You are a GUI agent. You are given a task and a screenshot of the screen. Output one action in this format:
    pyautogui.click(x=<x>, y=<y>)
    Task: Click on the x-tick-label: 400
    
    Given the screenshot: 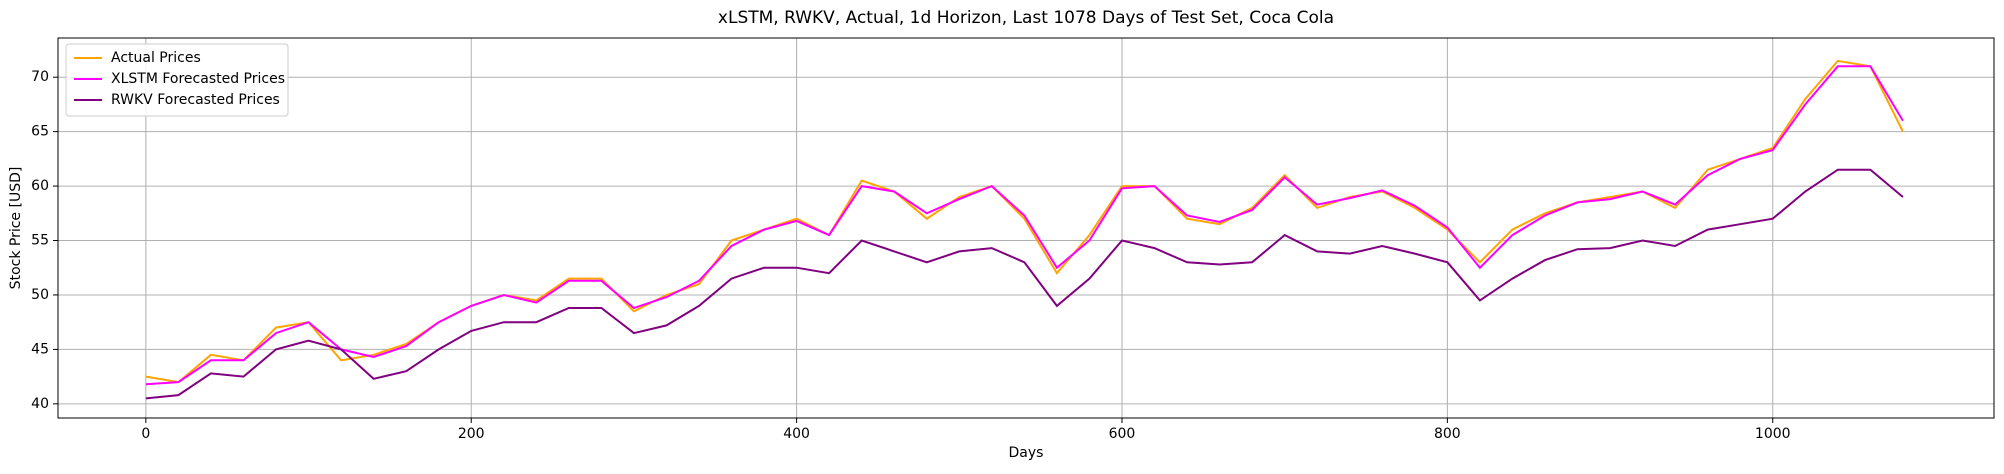 What is the action you would take?
    pyautogui.click(x=796, y=434)
    